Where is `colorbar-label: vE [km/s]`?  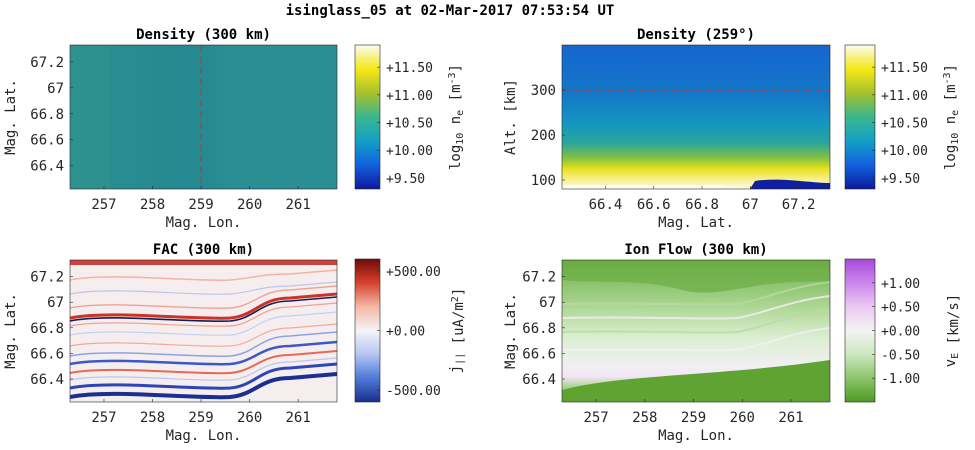 colorbar-label: vE [km/s] is located at coordinates (952, 330).